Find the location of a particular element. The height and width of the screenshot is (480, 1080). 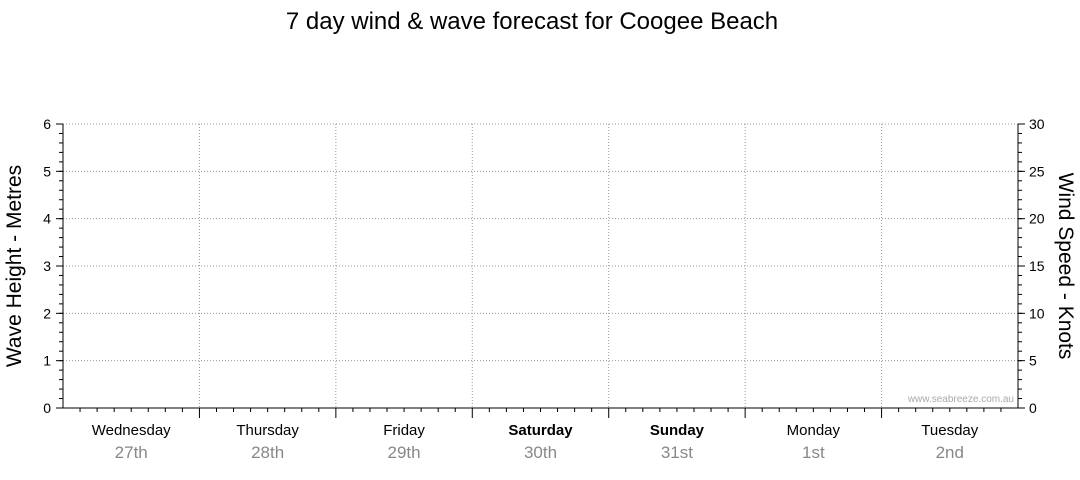

right-tick-label: 5 is located at coordinates (1033, 361).